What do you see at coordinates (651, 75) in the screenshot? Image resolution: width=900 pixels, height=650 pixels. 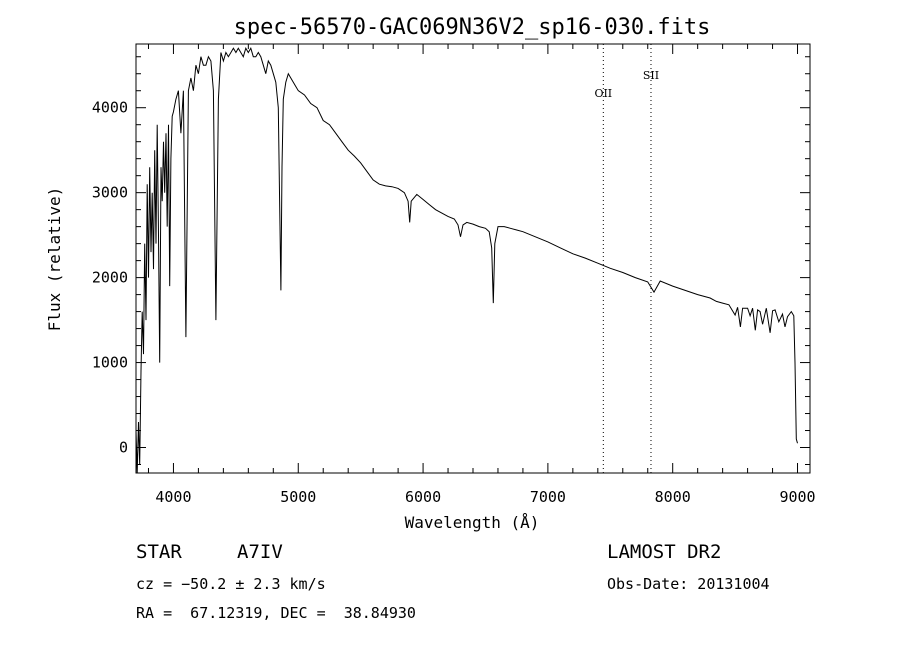 I see `reference-label-sii: SII` at bounding box center [651, 75].